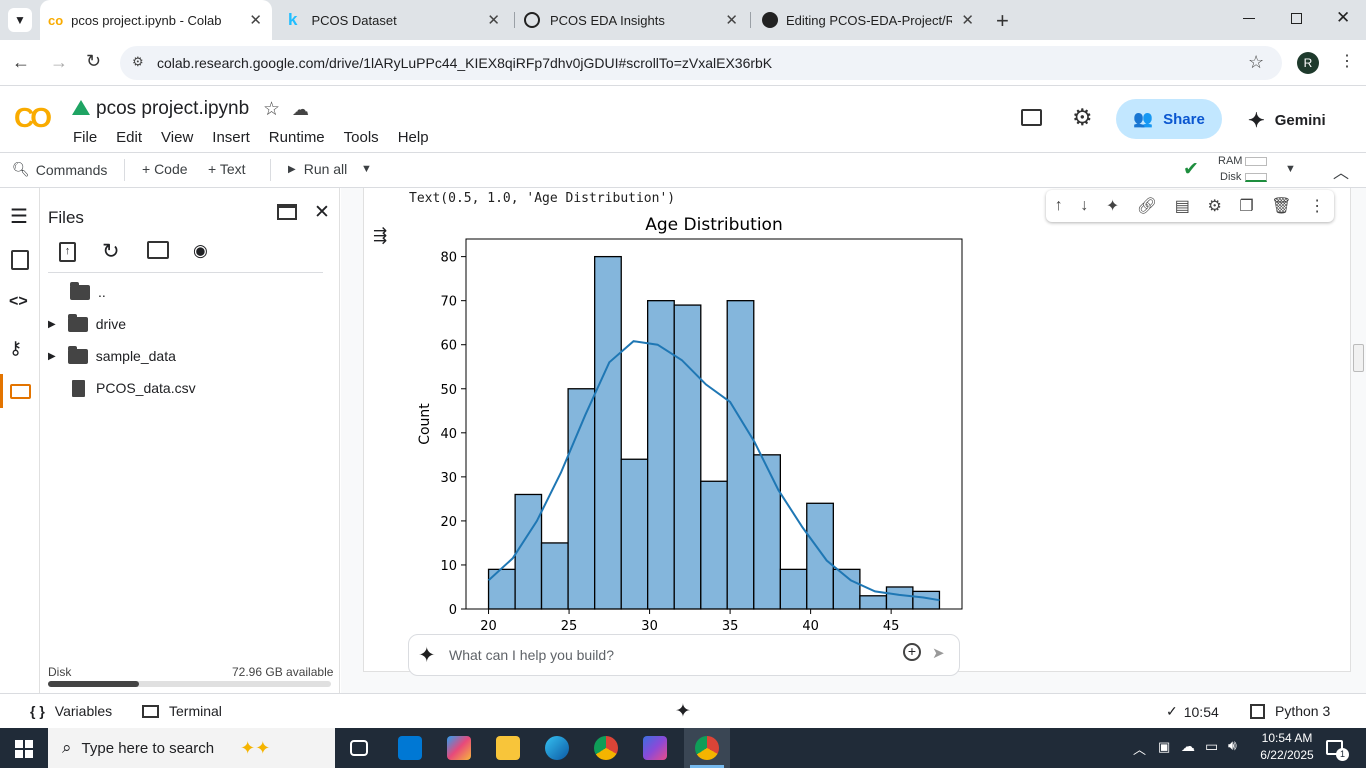 Image resolution: width=1366 pixels, height=768 pixels. Describe the element at coordinates (296, 137) in the screenshot. I see `menu-runtime: Runtime` at that location.